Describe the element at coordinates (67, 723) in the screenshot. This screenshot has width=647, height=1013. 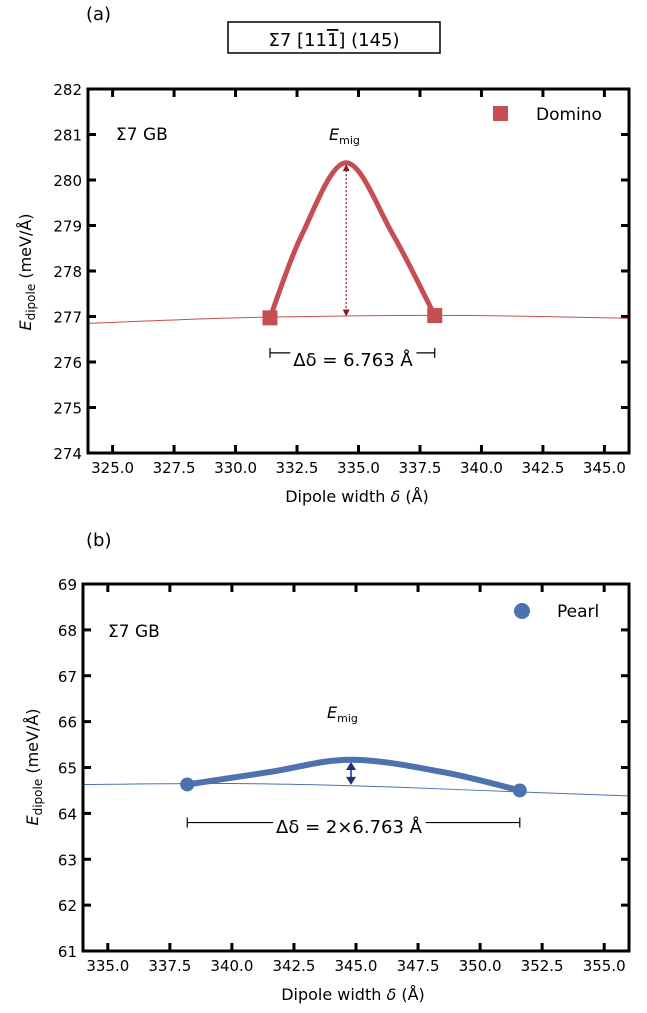
I see `y-tick-label: 66` at that location.